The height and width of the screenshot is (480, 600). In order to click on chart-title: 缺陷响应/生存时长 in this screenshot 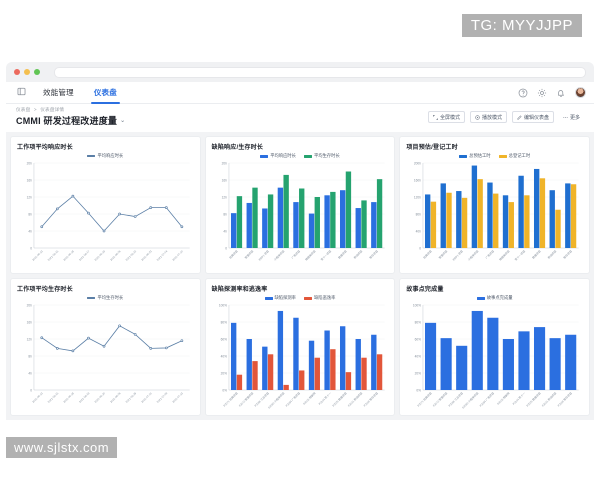, I will do `click(237, 148)`.